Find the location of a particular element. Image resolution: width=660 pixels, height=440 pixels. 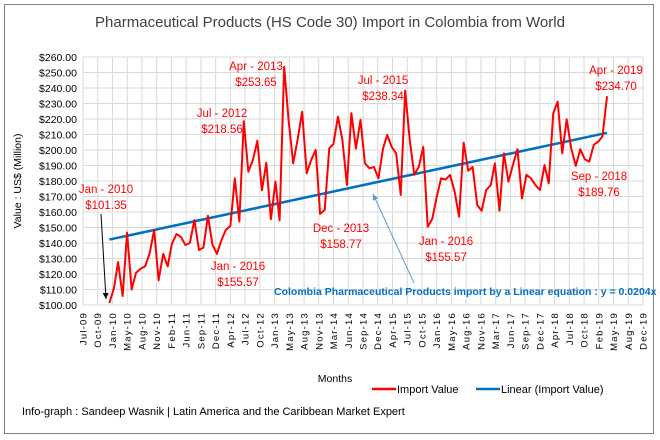

y-tick-label: $170.00 is located at coordinates (58, 198).